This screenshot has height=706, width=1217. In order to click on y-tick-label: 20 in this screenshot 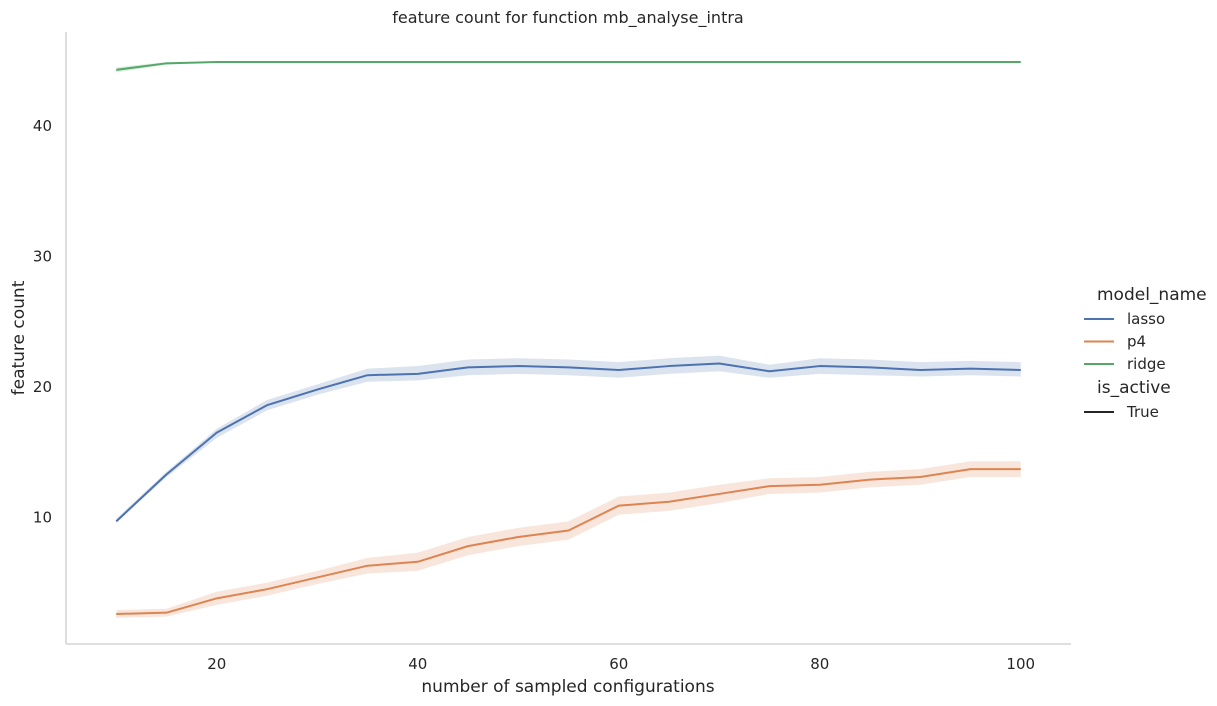, I will do `click(42, 387)`.